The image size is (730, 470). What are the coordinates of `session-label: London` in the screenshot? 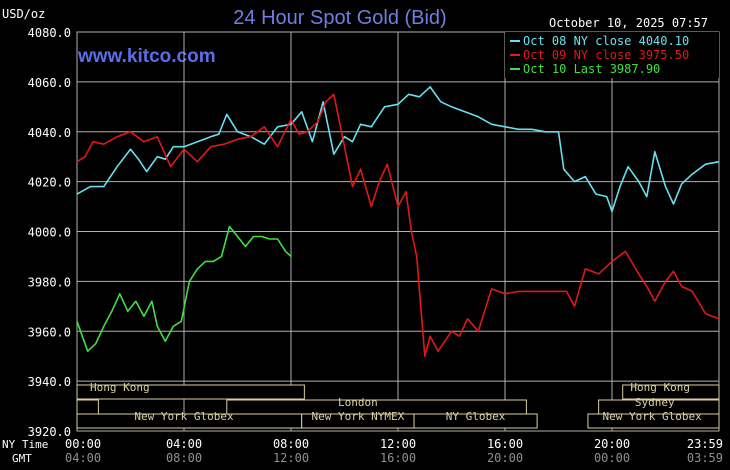 It's located at (358, 402).